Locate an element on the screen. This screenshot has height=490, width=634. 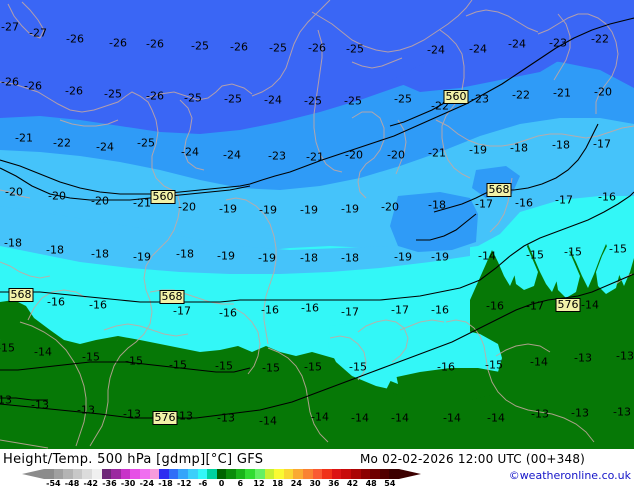
color-scale-tick: 54 is located at coordinates (390, 483).